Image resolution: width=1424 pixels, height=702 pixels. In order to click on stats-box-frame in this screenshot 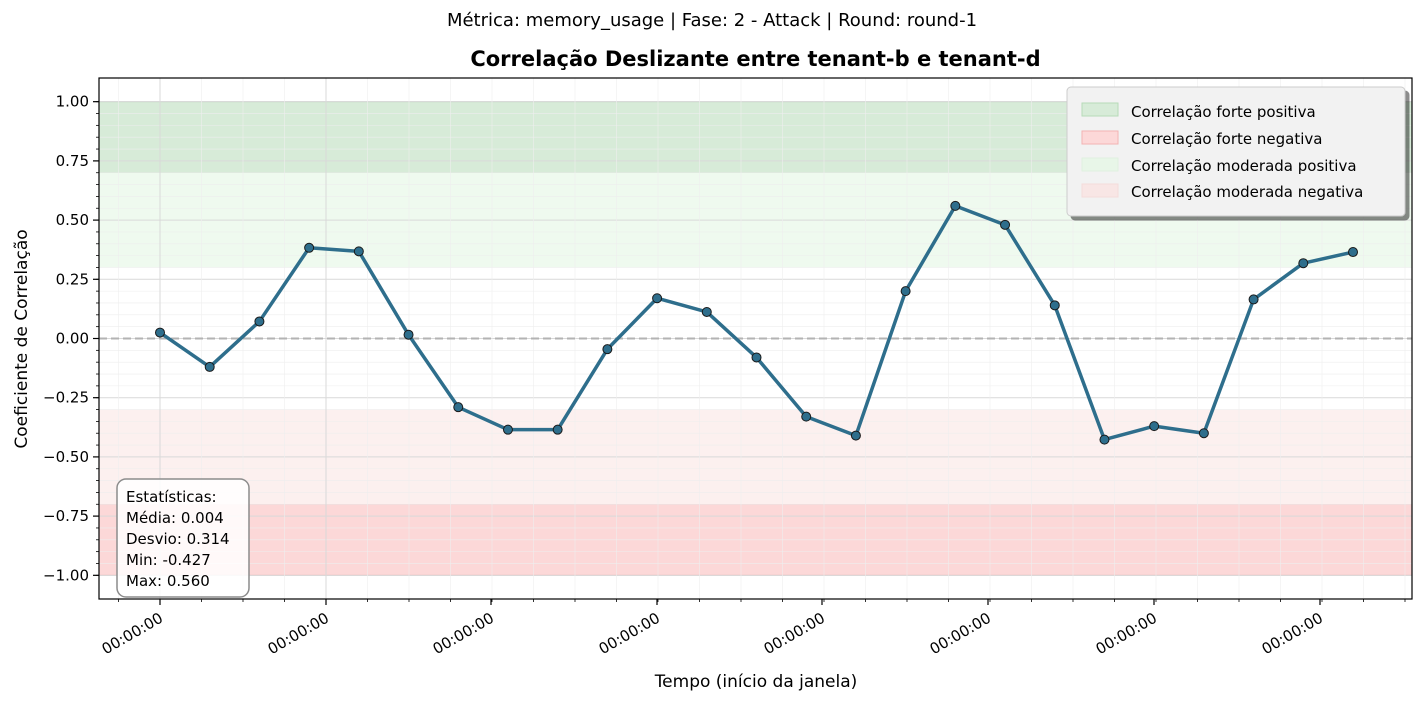, I will do `click(183, 538)`.